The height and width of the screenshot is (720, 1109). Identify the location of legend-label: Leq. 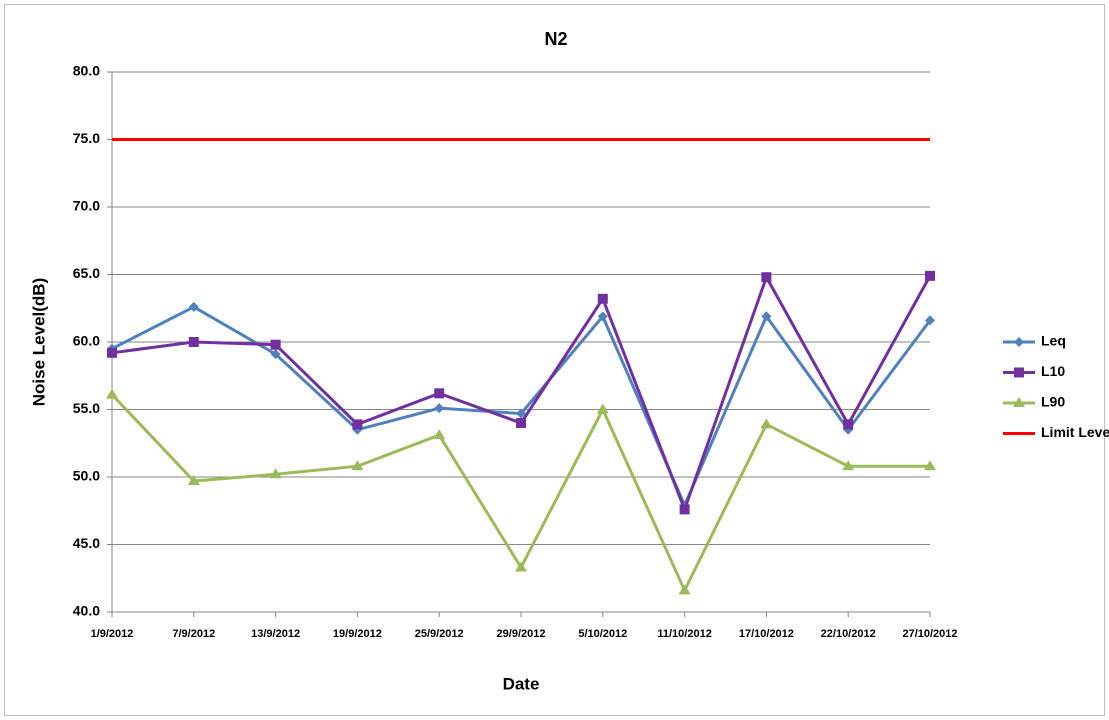
(1053, 341).